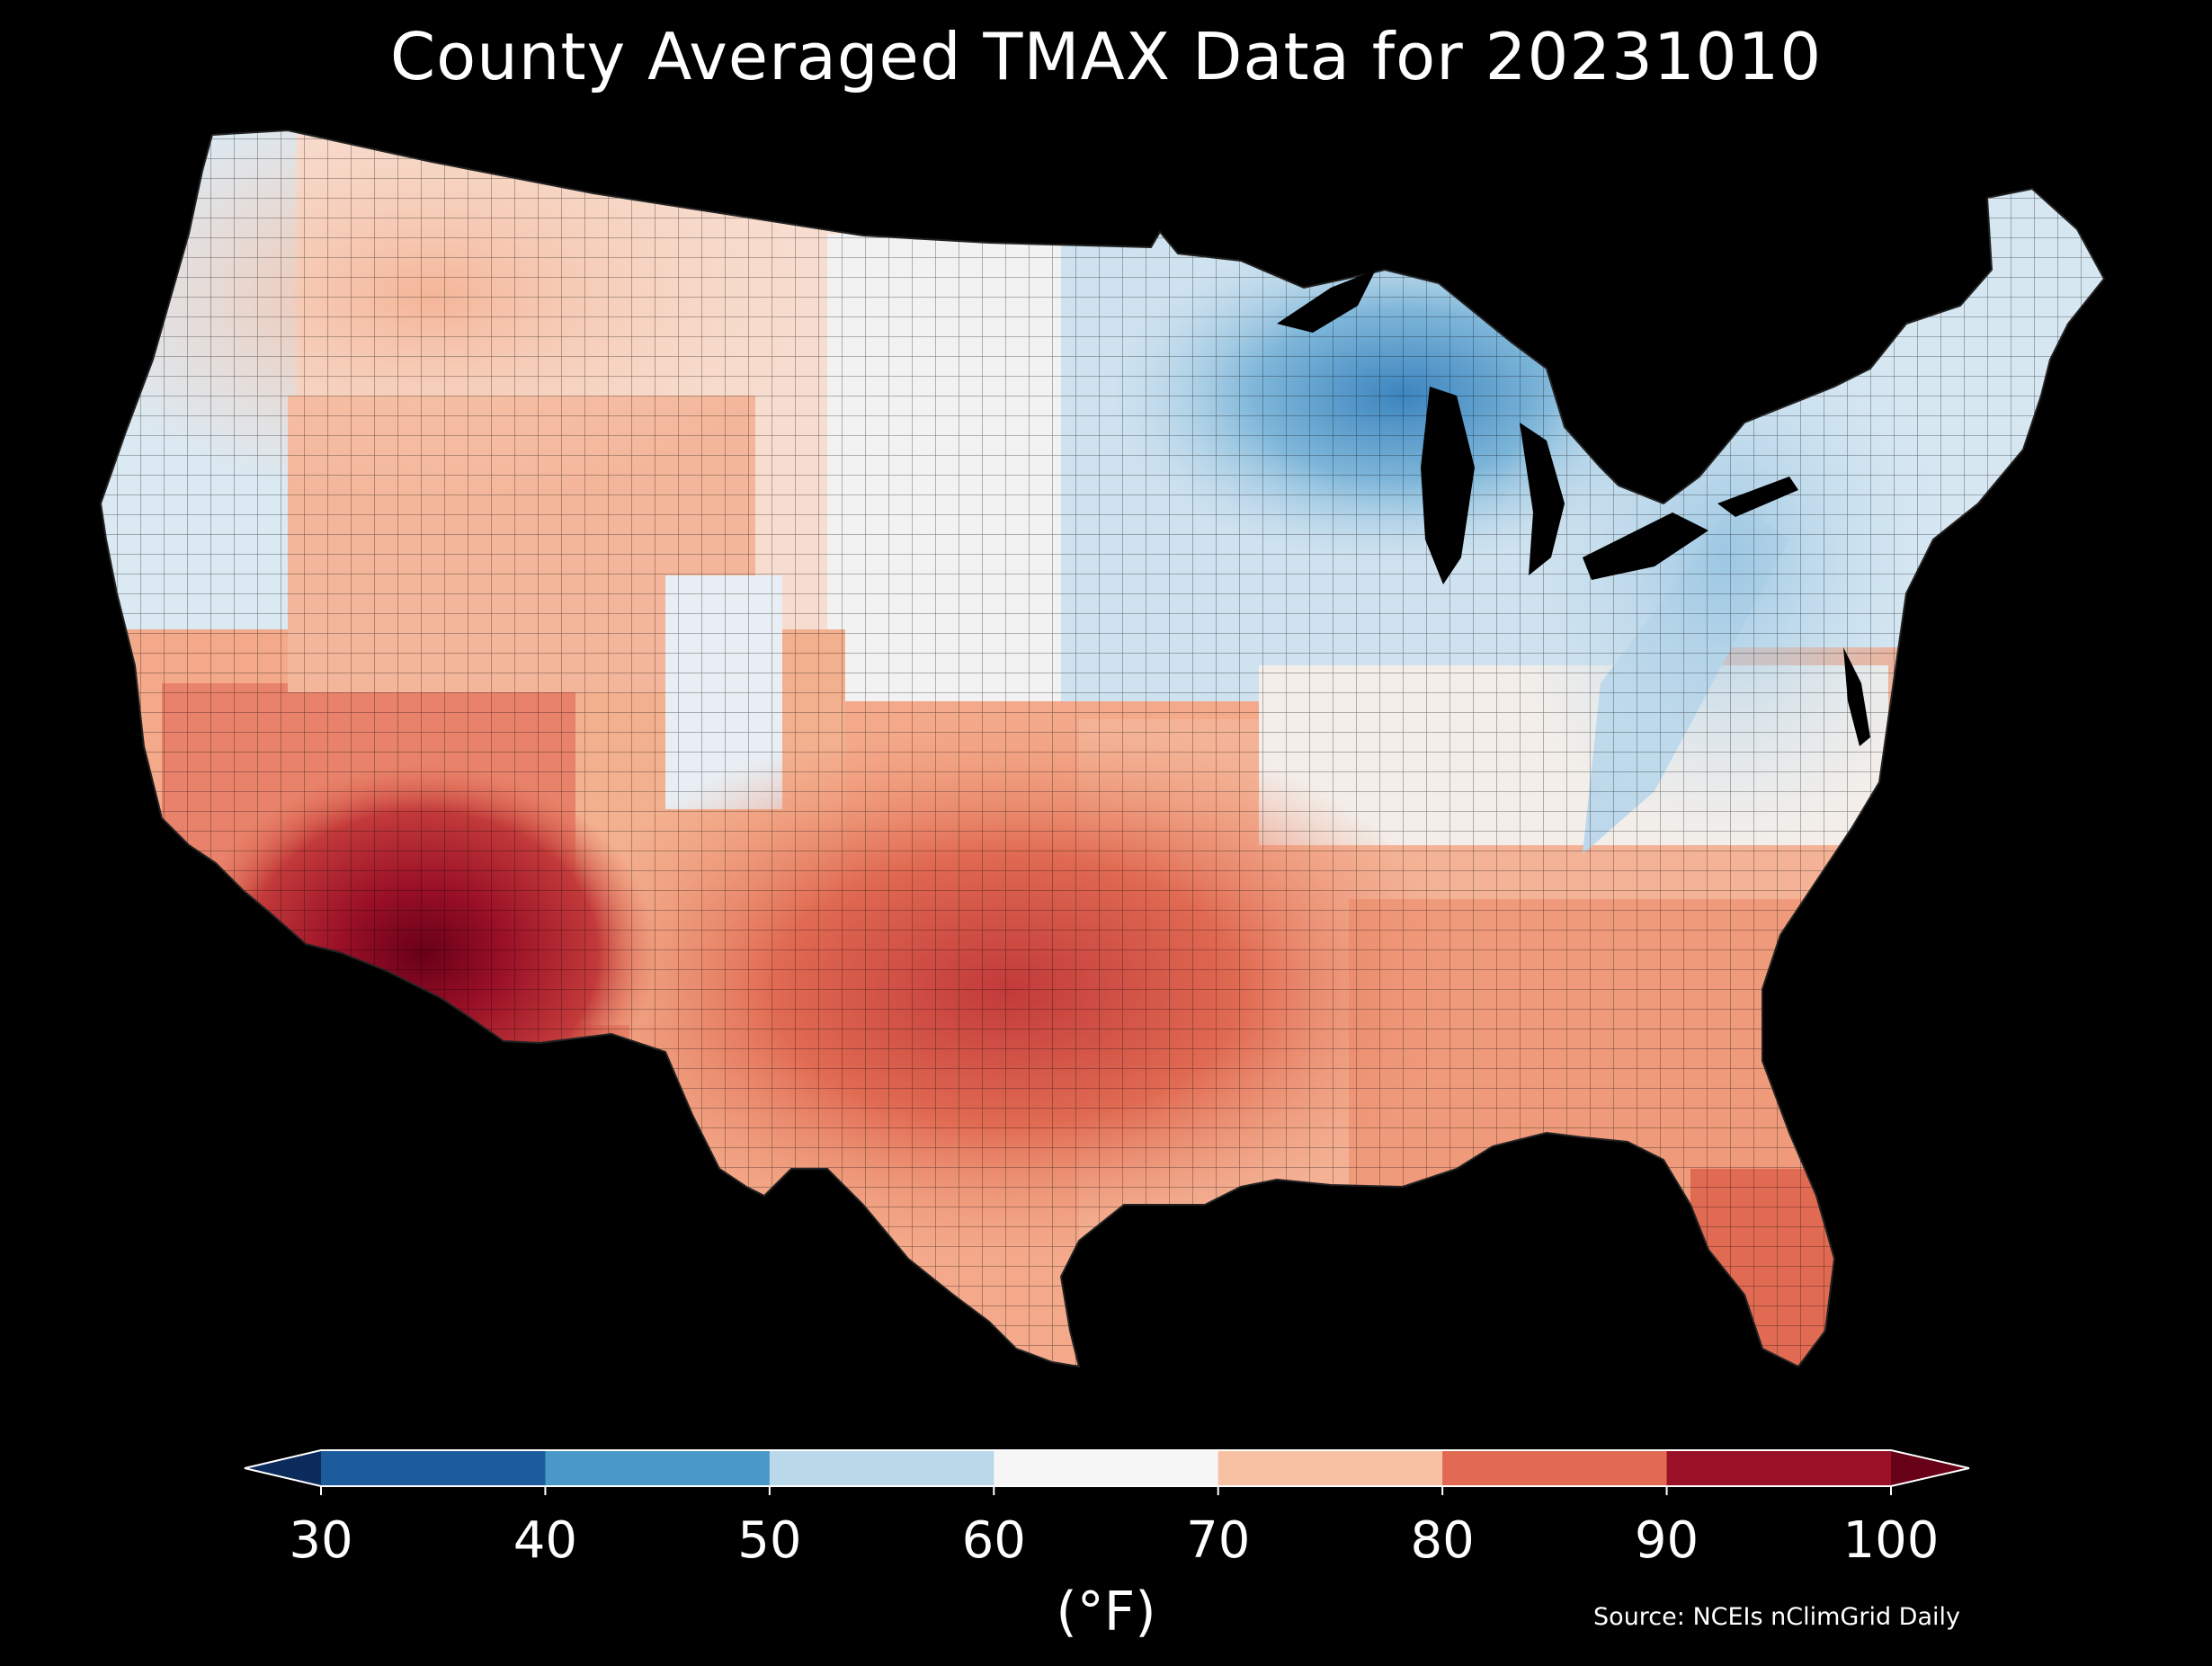 The width and height of the screenshot is (2212, 1666). What do you see at coordinates (1106, 56) in the screenshot?
I see `chart-title: County Averaged TMAX Data for 20231010` at bounding box center [1106, 56].